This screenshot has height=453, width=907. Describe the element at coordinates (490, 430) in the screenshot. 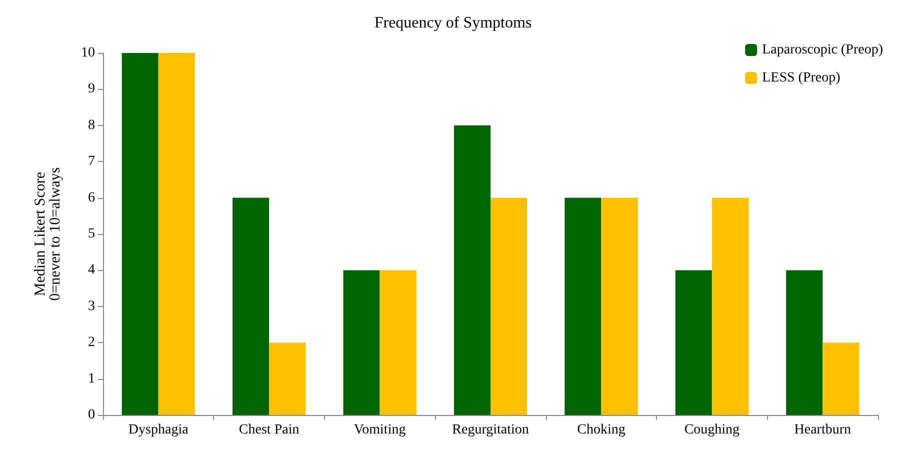

I see `x-tick-label: Regurgitation` at that location.